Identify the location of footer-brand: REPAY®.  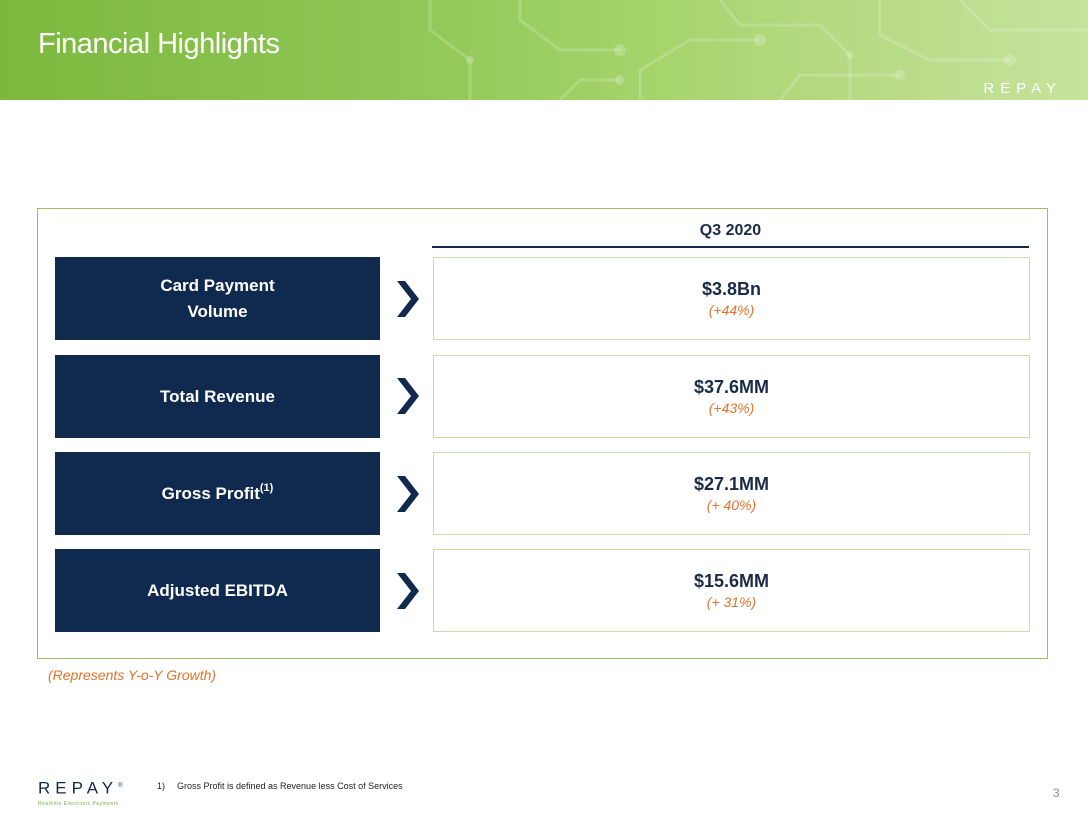
(80, 787).